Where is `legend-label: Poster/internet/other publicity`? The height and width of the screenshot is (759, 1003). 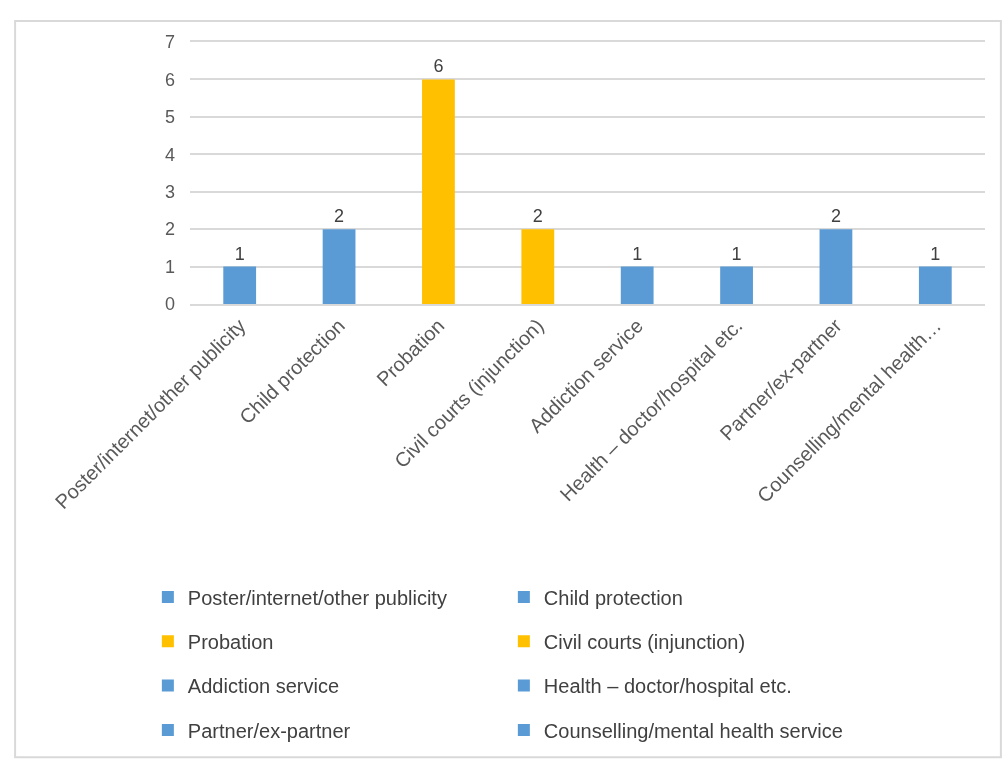 legend-label: Poster/internet/other publicity is located at coordinates (317, 597).